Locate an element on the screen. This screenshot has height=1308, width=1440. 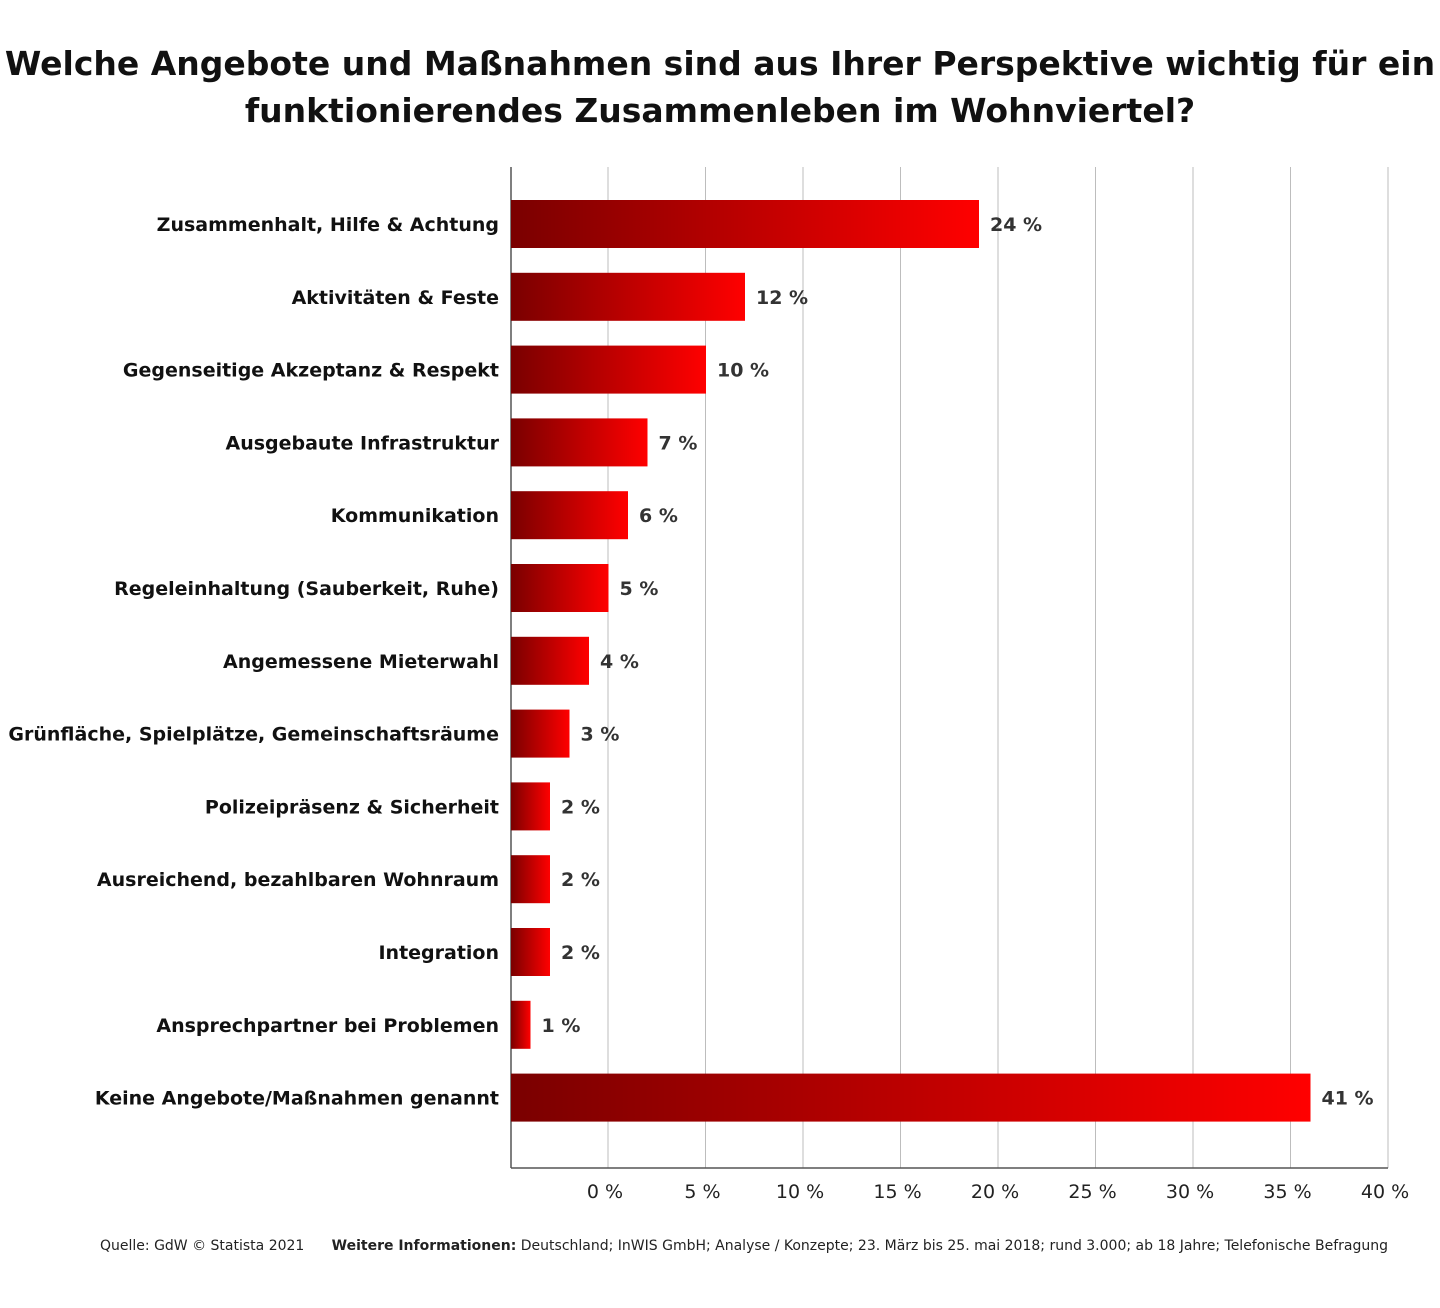
value-label: 10 % is located at coordinates (743, 371).